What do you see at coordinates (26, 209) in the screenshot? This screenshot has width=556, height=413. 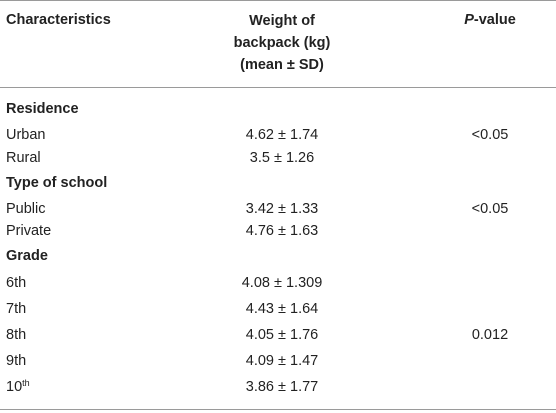 I see `row-label: Public` at bounding box center [26, 209].